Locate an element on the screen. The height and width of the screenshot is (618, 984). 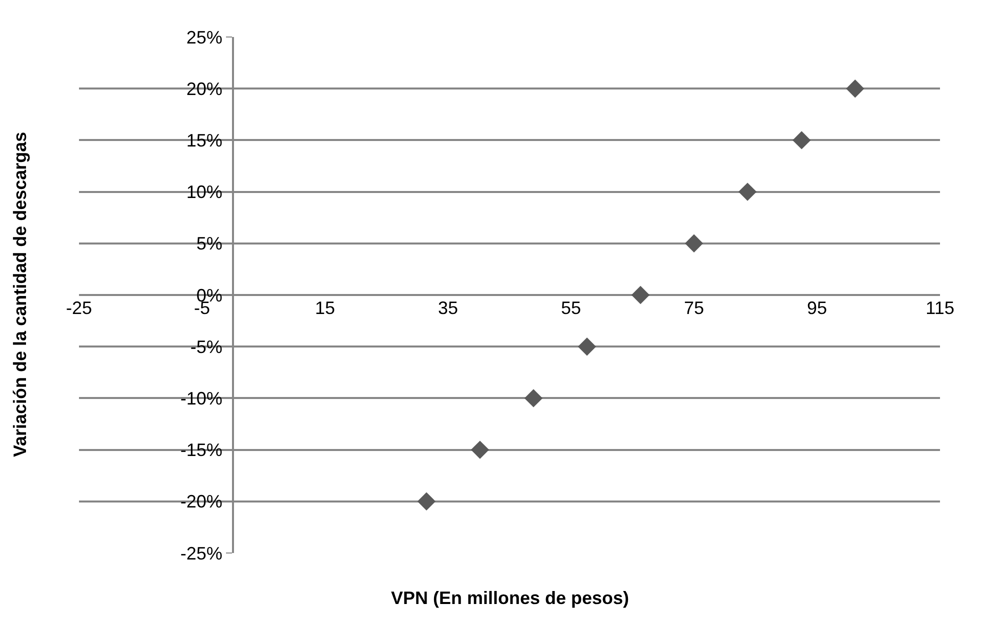
x-tick-label: 115 is located at coordinates (940, 308).